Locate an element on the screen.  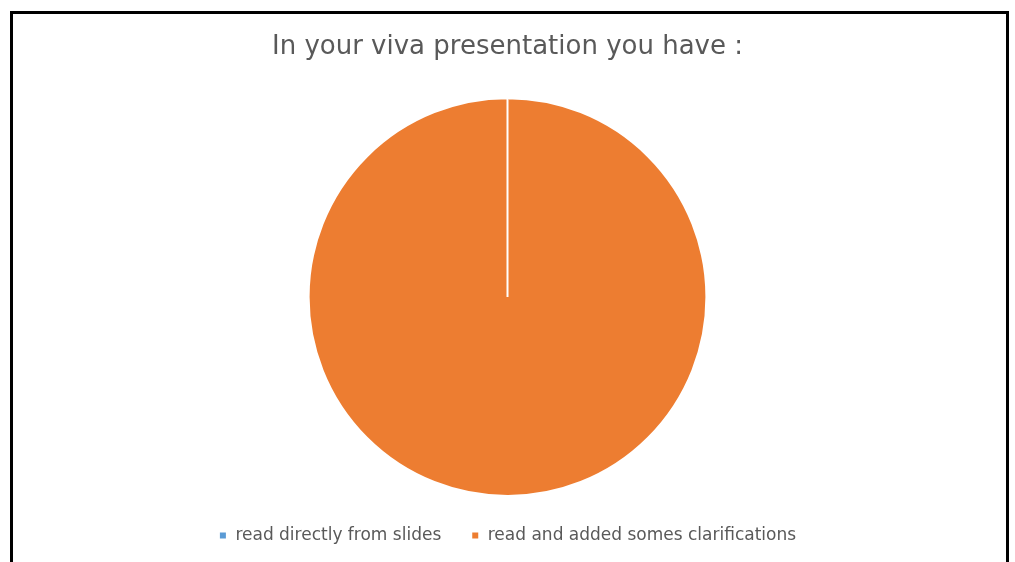
legend-label: read and added somes clarifications is located at coordinates (642, 533).